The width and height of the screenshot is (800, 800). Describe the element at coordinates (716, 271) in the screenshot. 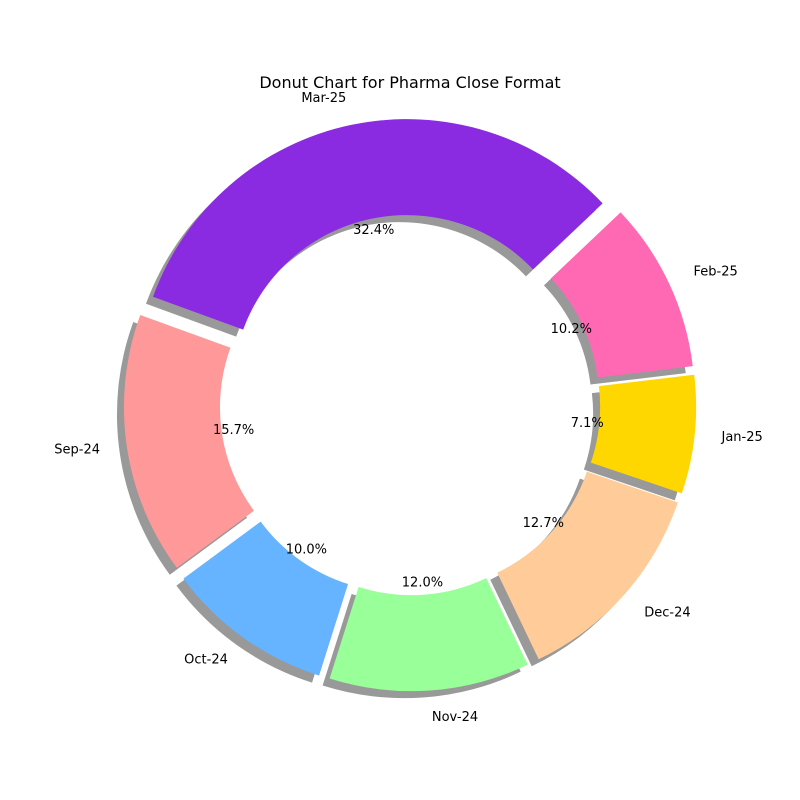

I see `category-label-feb-25: Feb-25` at that location.